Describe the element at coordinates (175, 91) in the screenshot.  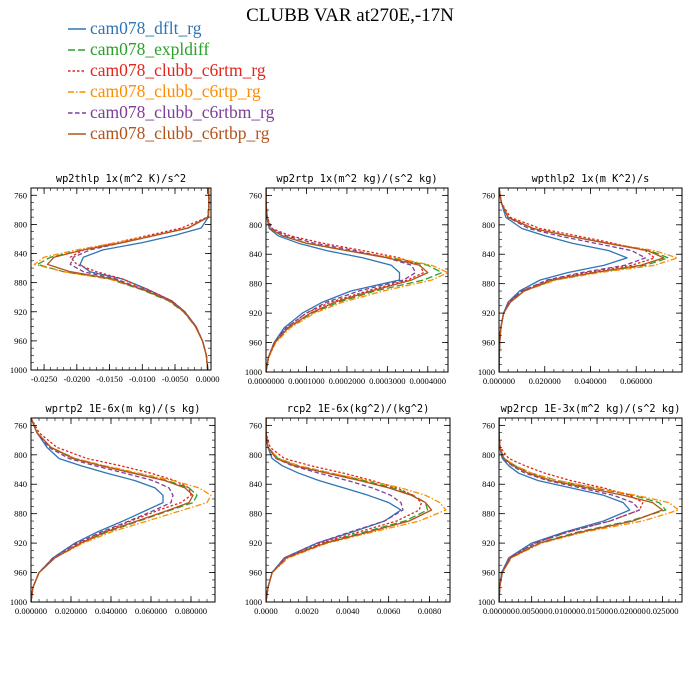
I see `legend-label: cam078_clubb_c6rtp_rg` at that location.